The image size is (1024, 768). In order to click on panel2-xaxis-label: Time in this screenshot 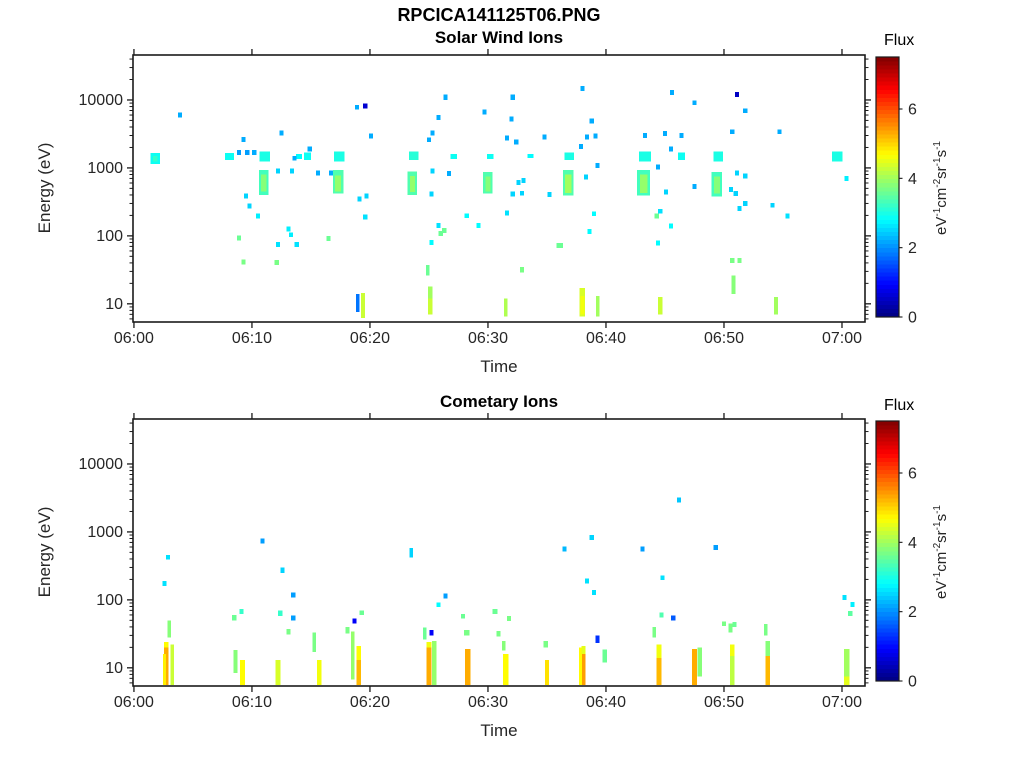, I will do `click(499, 730)`.